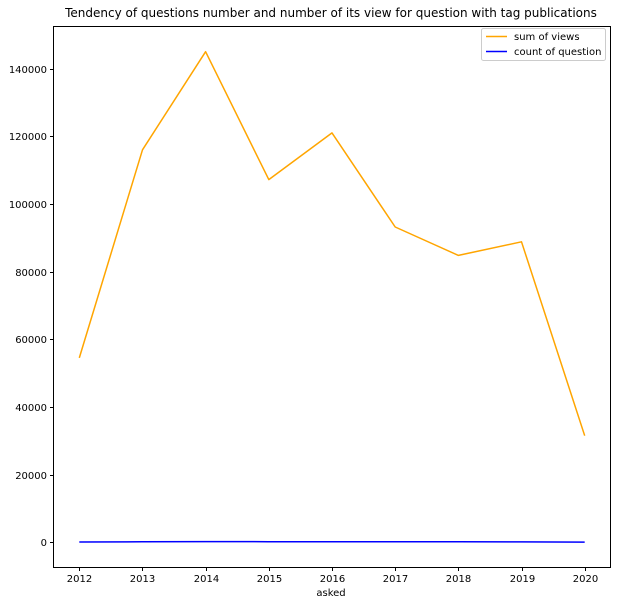 This screenshot has height=604, width=617. I want to click on x-tick-label: 2015, so click(269, 579).